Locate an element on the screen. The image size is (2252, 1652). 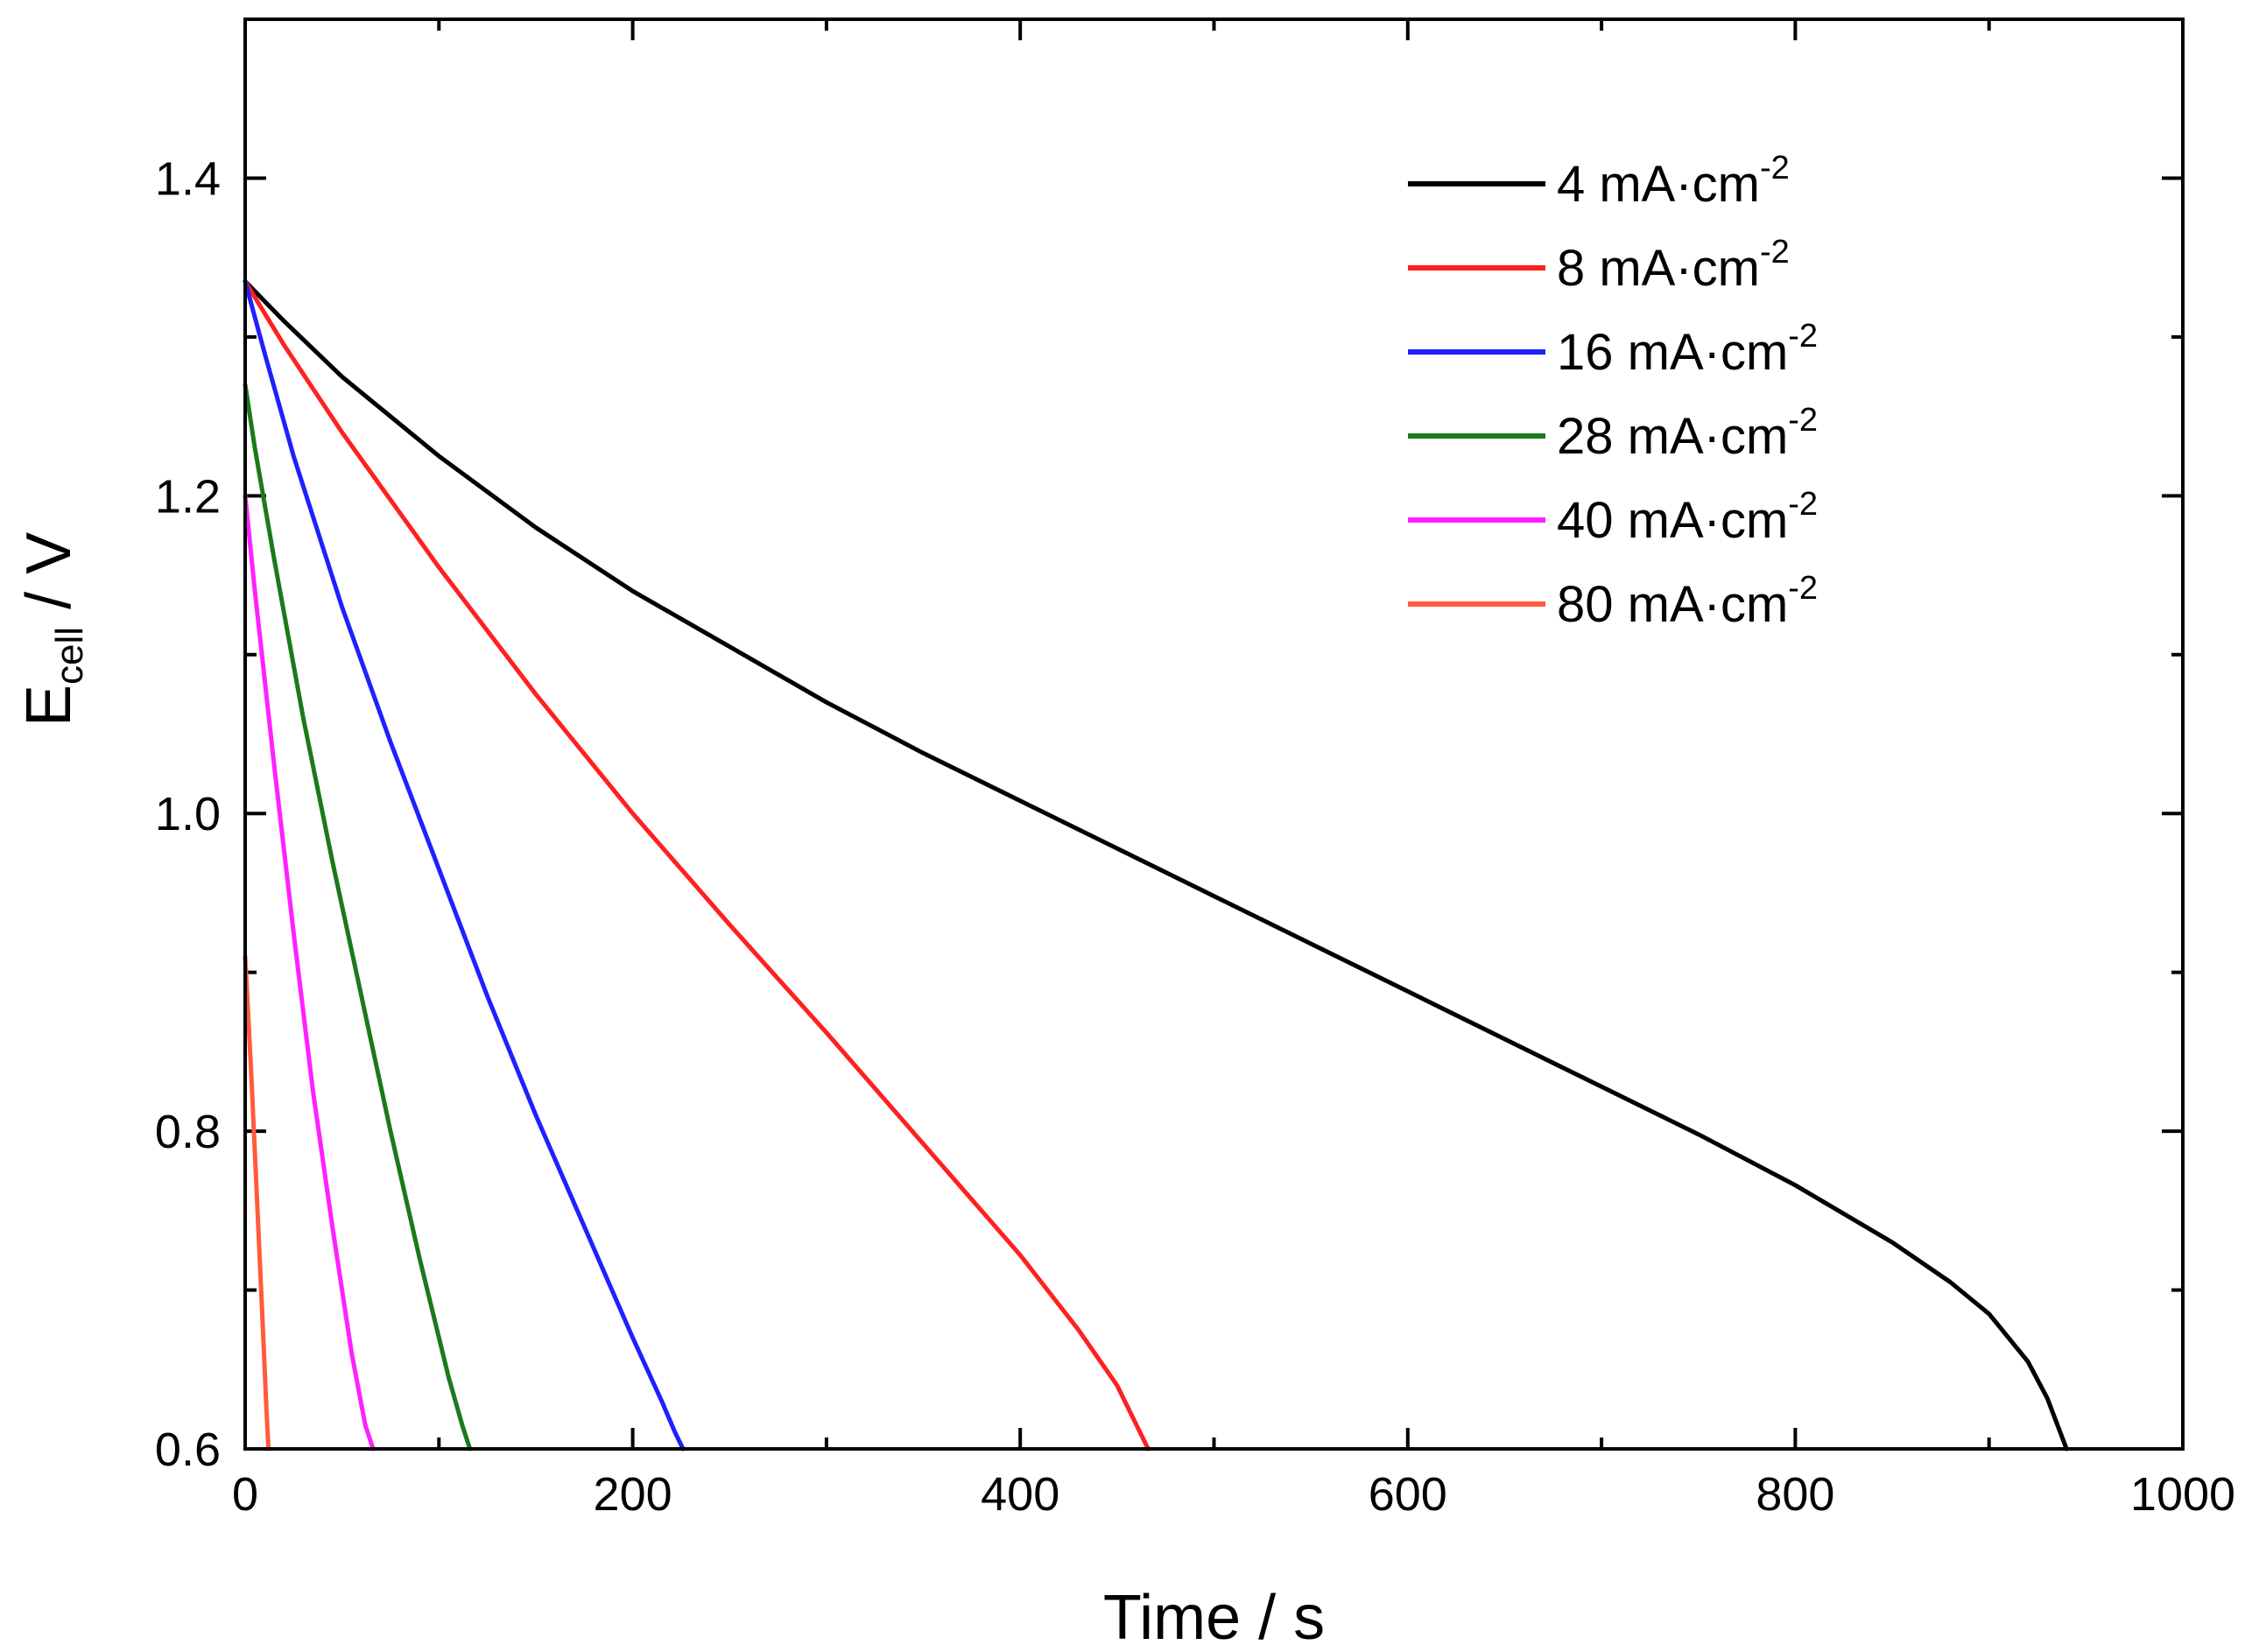
y-axis-title-unit: / V is located at coordinates (49, 579).